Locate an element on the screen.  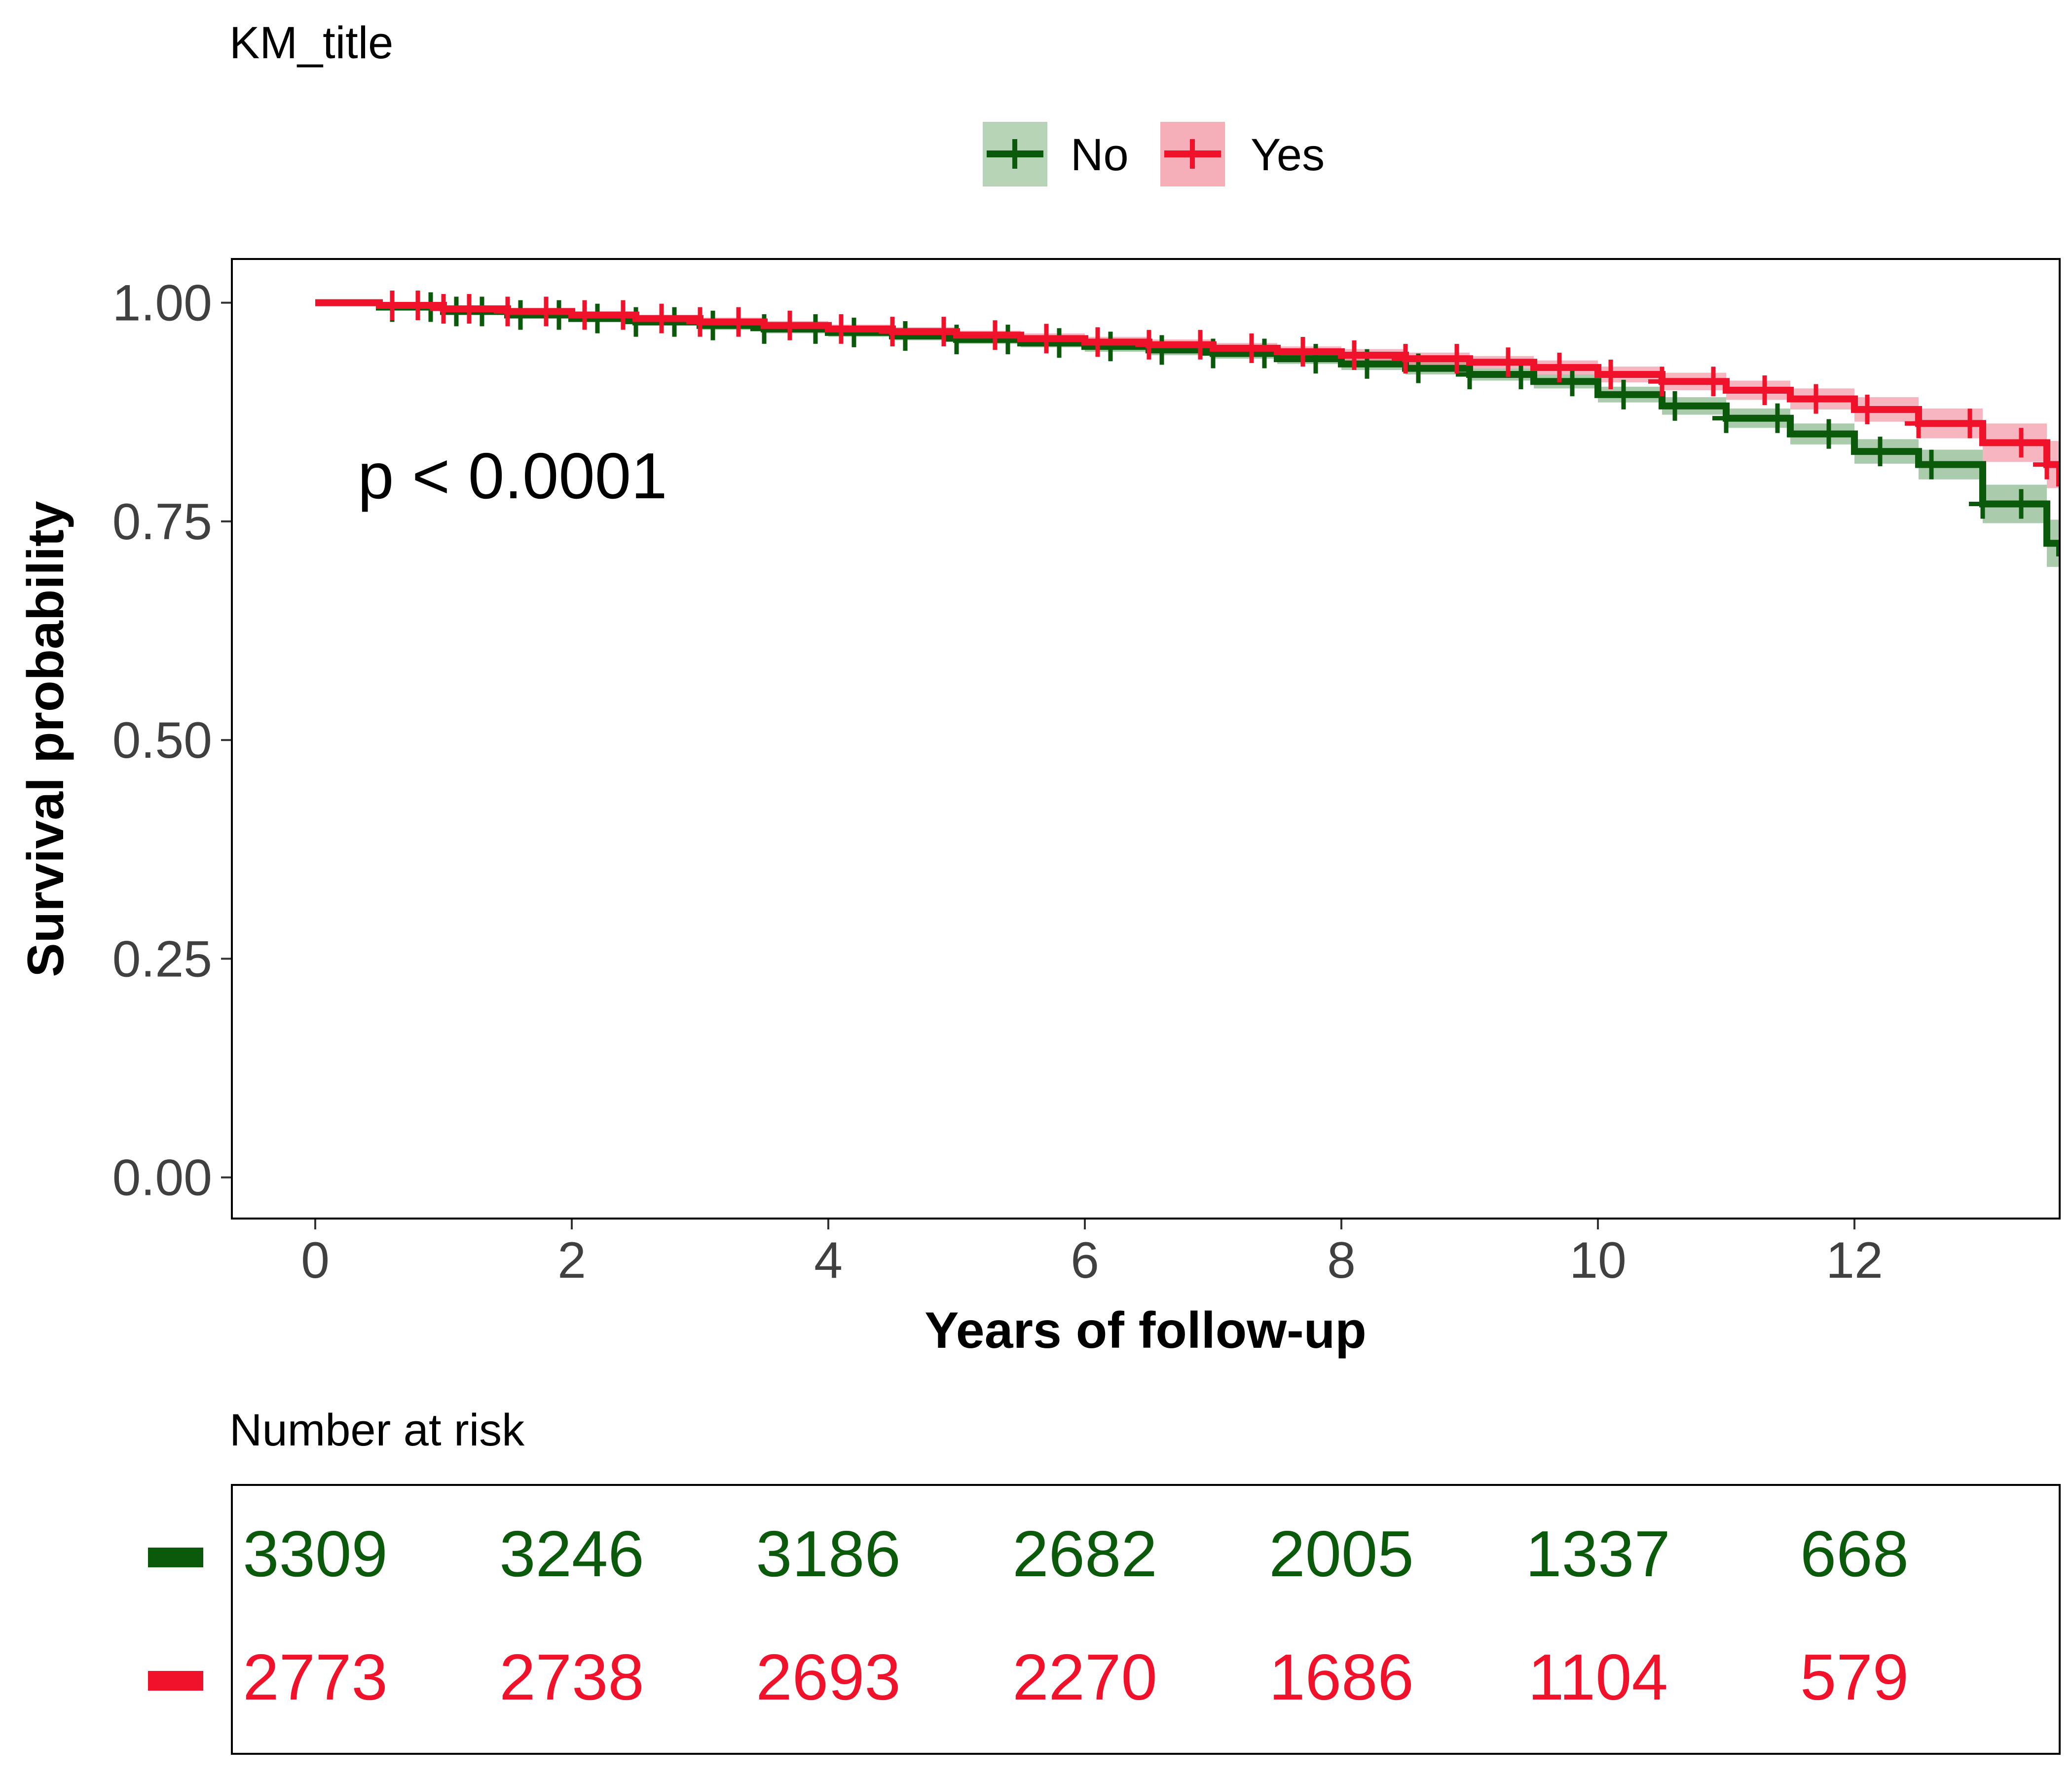
risk-count-no-6: 668 is located at coordinates (1855, 1554).